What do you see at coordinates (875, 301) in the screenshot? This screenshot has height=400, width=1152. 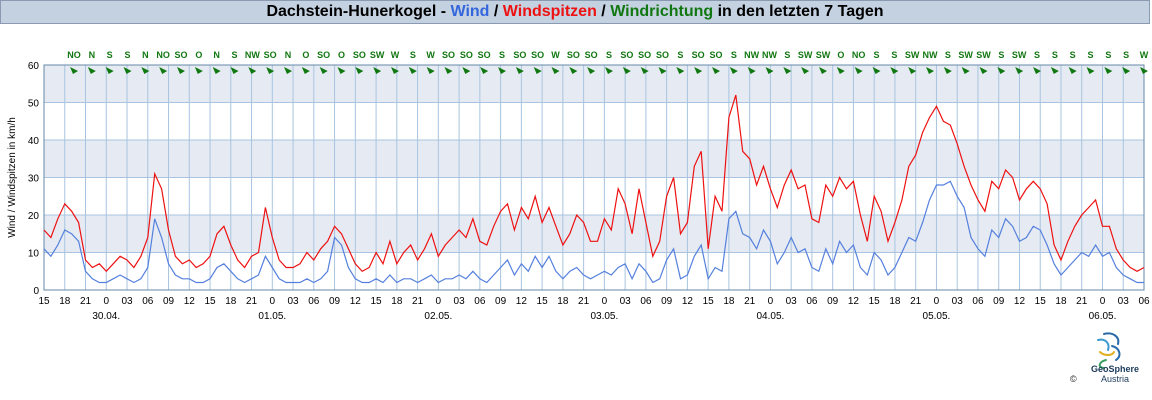 I see `x-tick-label: 15` at bounding box center [875, 301].